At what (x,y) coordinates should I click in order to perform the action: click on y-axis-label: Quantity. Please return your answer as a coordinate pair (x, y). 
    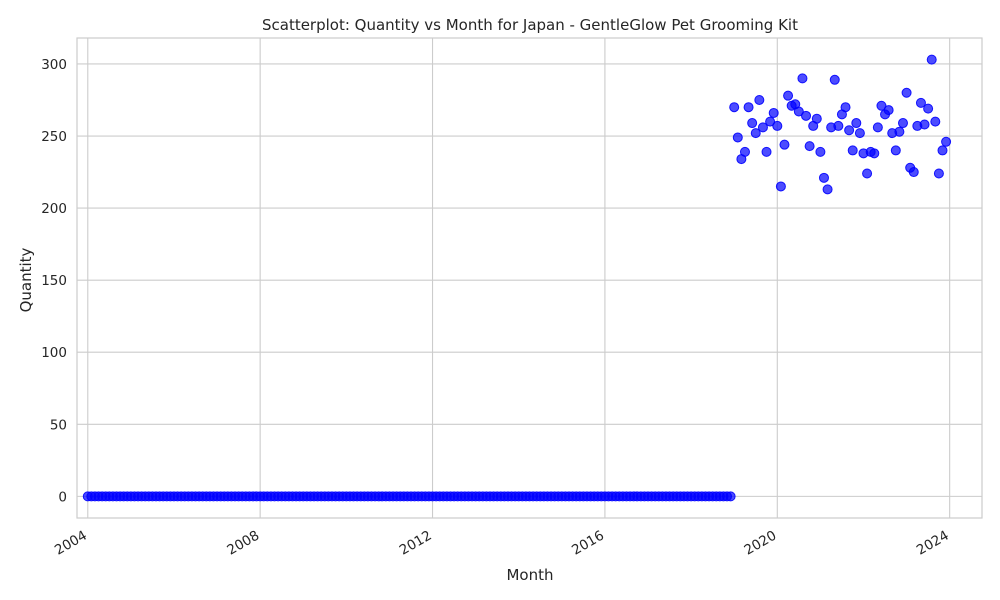
    Looking at the image, I should click on (26, 279).